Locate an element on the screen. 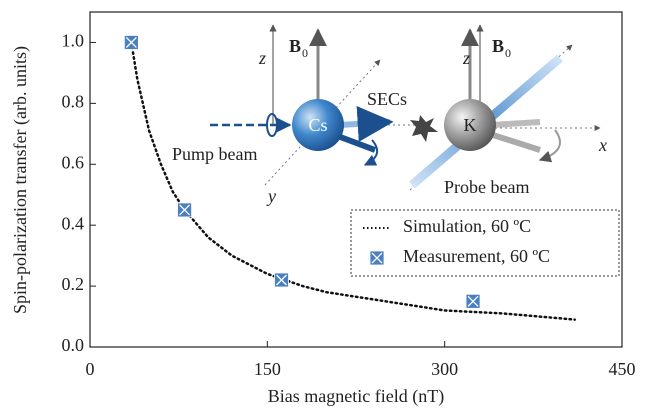 This screenshot has height=415, width=667. inset-label: Pump beam is located at coordinates (215, 154).